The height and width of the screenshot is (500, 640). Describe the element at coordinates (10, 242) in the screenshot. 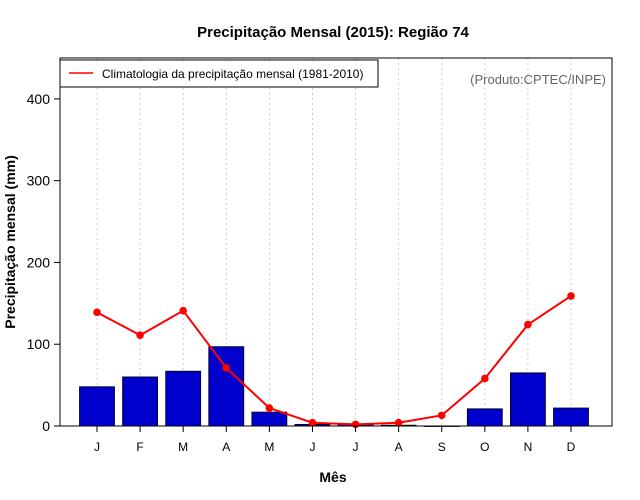

I see `y-axis-label: Precipitação mensal (mm)` at that location.